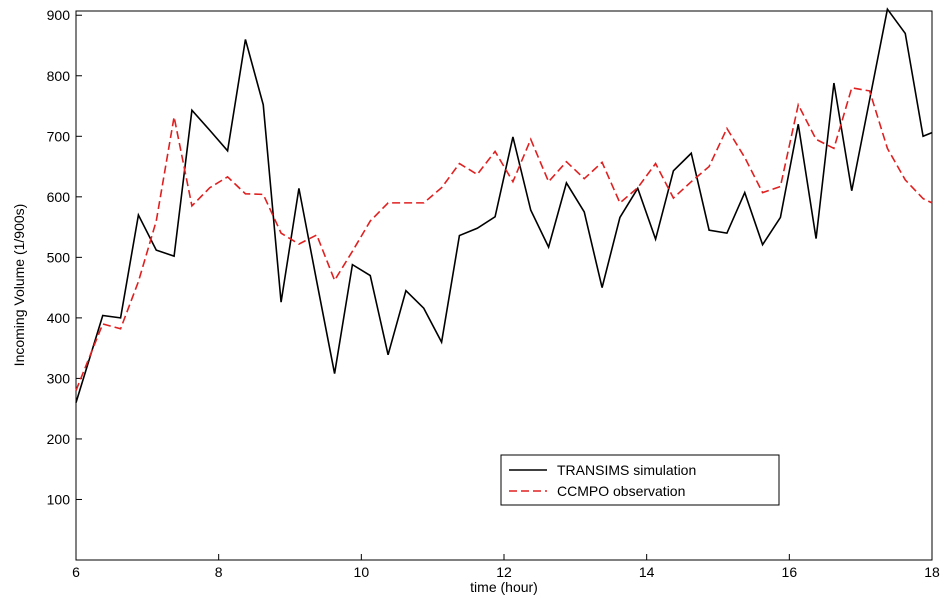  I want to click on y-tick-label: 100, so click(59, 499).